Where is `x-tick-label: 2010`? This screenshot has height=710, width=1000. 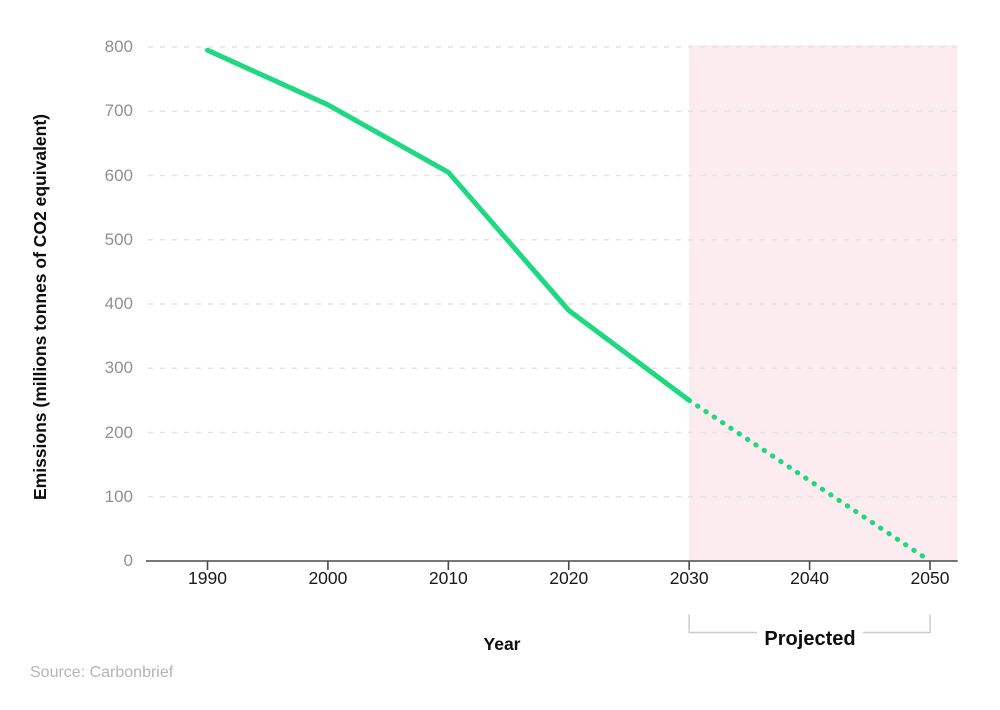 x-tick-label: 2010 is located at coordinates (448, 578).